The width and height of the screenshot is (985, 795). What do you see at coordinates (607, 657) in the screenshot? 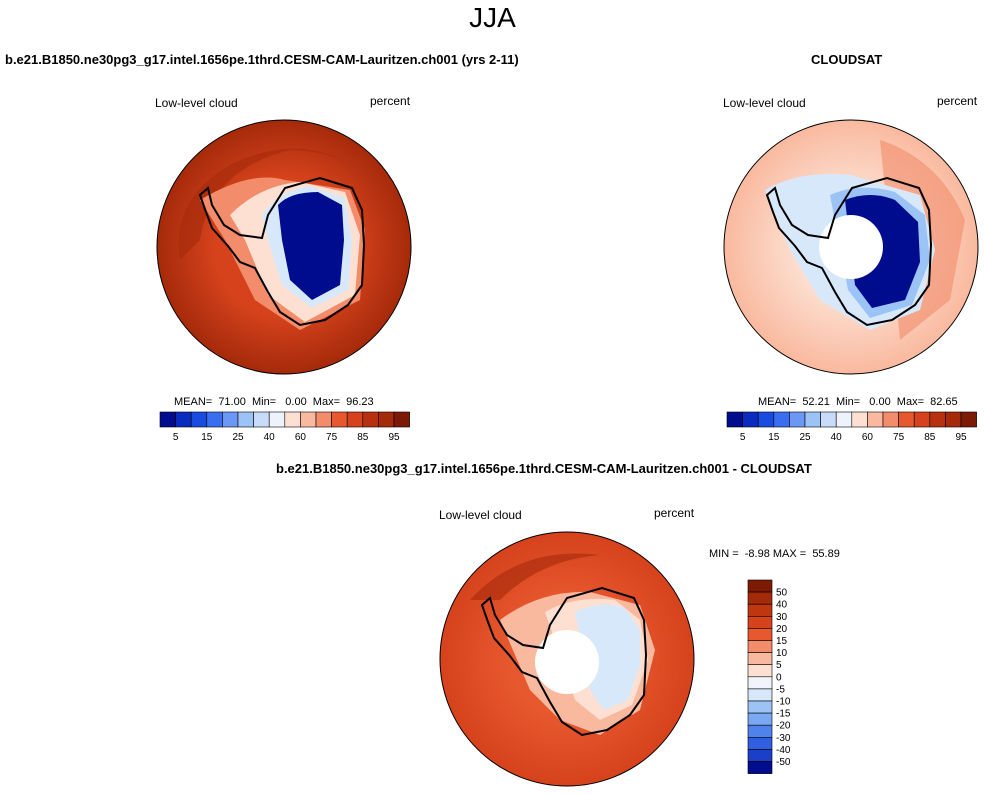
I see `ice-sheet-diff` at bounding box center [607, 657].